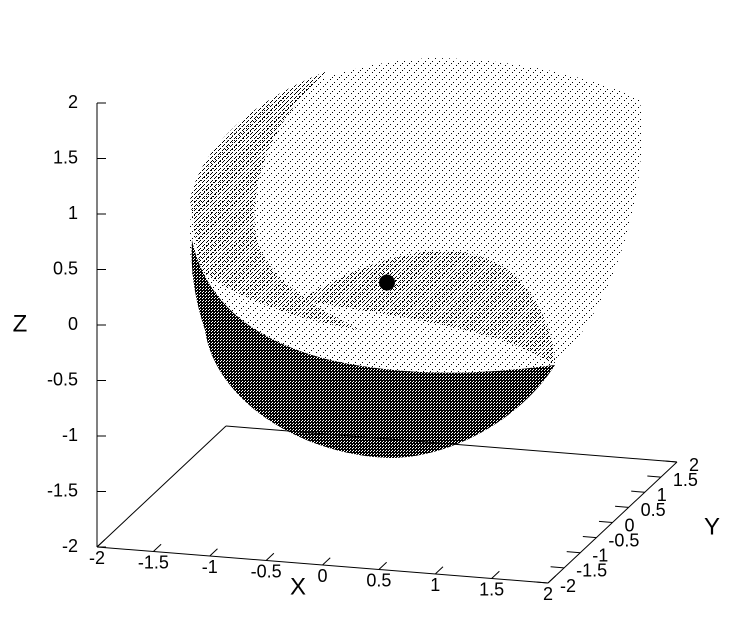  I want to click on z-tick-label: -1, so click(70, 435).